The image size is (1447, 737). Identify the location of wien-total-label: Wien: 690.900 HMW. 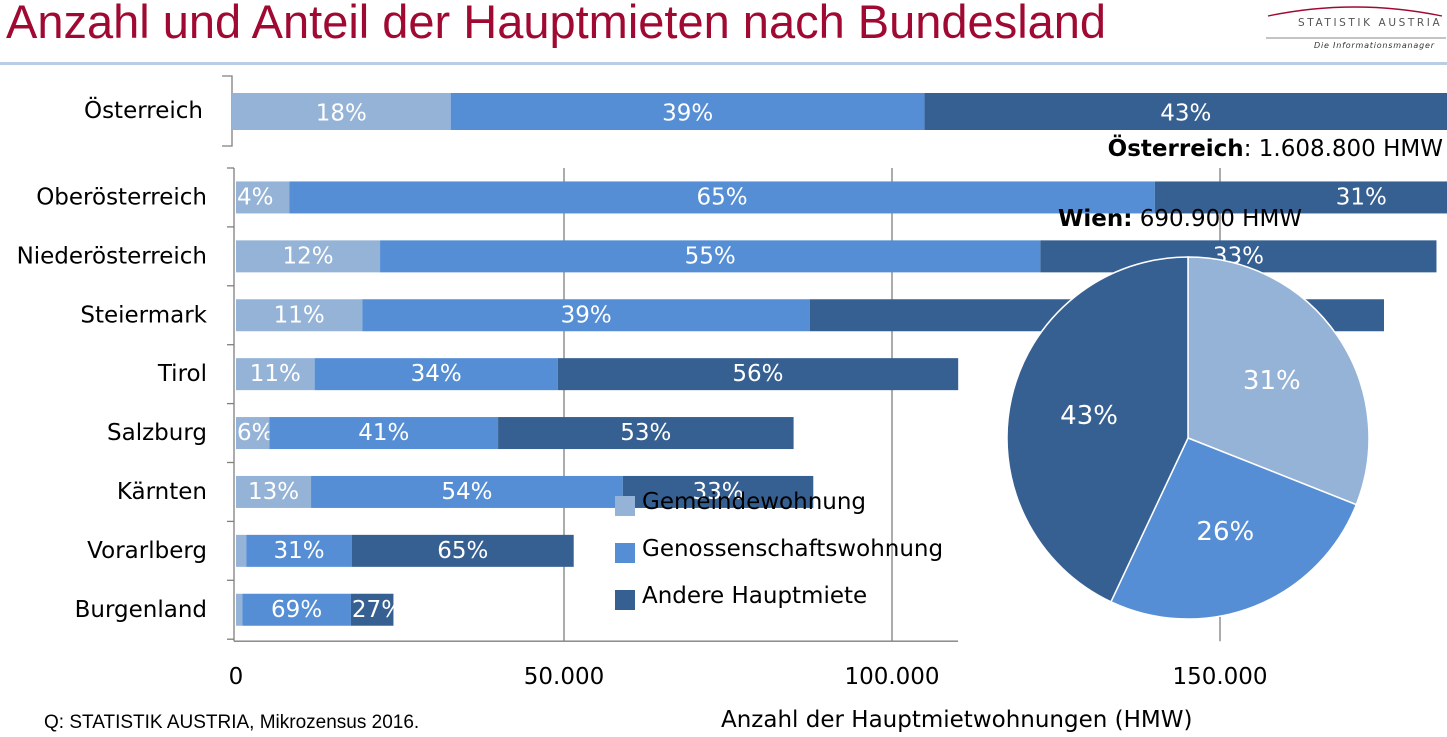
(1180, 219).